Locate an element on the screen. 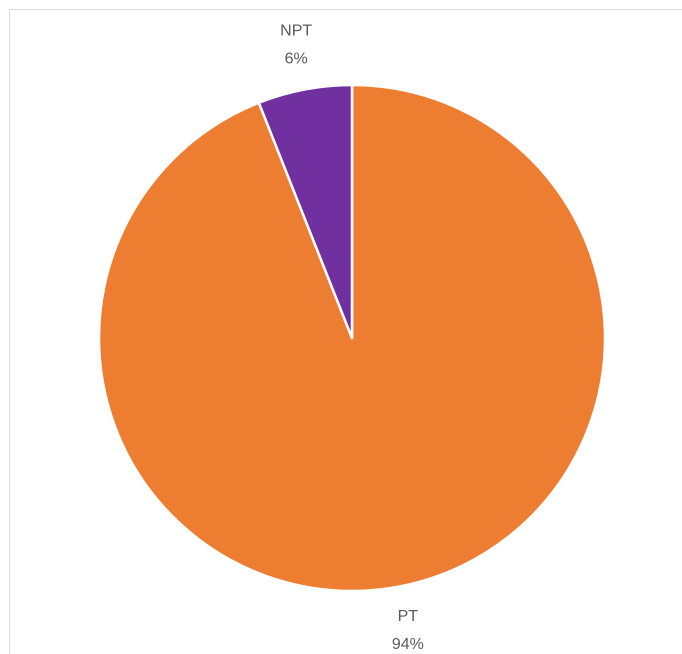 Image resolution: width=682 pixels, height=654 pixels. data-label-value: 94% is located at coordinates (408, 644).